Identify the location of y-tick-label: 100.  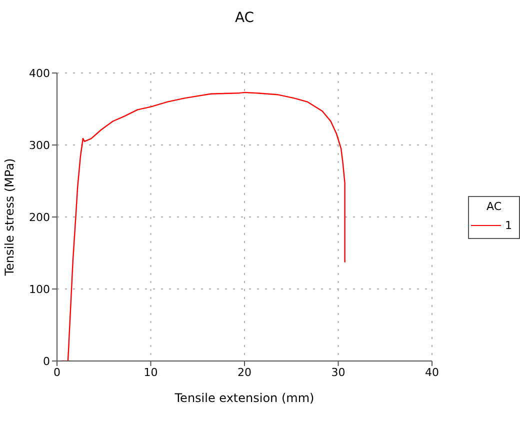
(39, 289).